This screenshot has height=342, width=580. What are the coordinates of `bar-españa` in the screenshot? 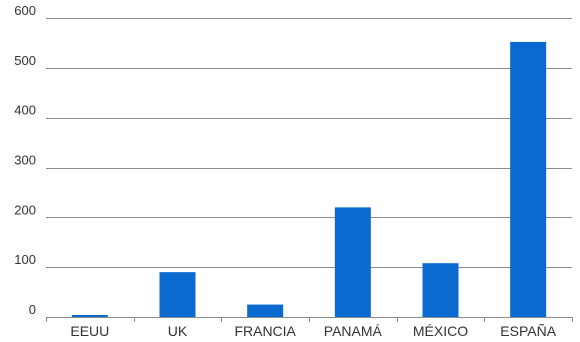 It's located at (528, 179).